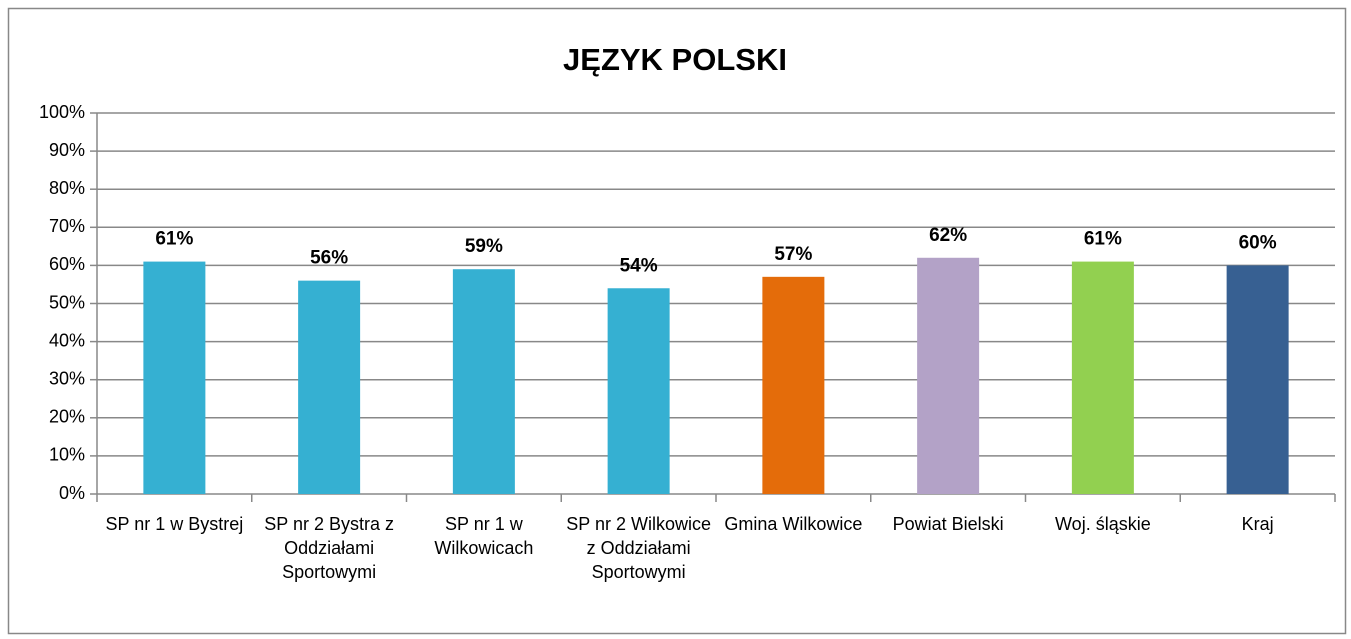  I want to click on y-tick-label: 10%, so click(67, 455).